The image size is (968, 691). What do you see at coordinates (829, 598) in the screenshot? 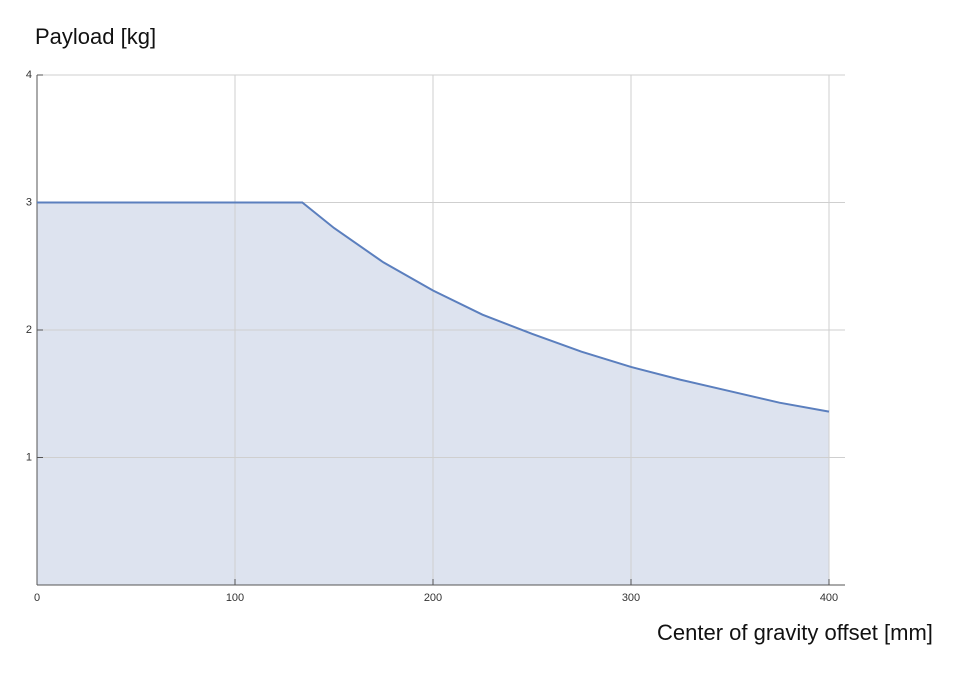
I see `x-tick-label: 400` at bounding box center [829, 598].